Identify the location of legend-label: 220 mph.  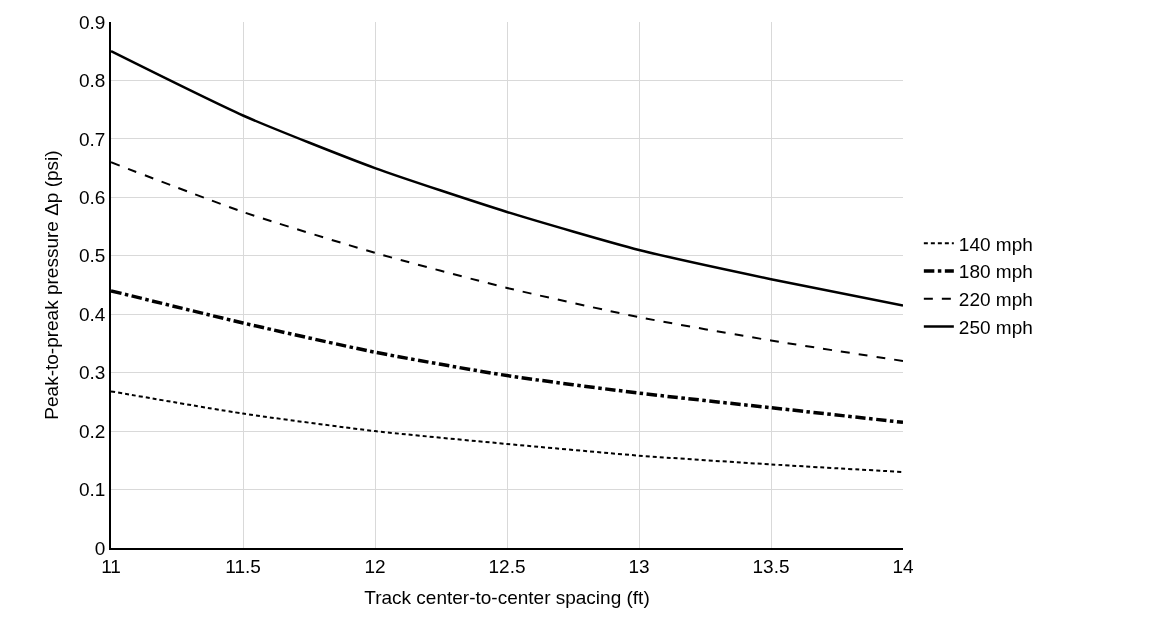
(995, 300).